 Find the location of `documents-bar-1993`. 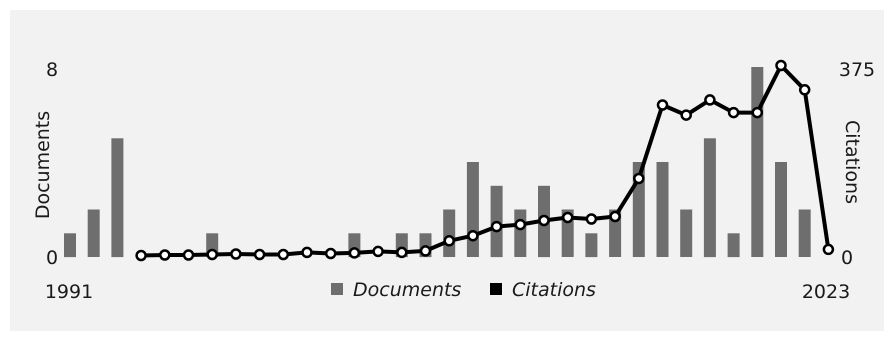

documents-bar-1993 is located at coordinates (117, 198).